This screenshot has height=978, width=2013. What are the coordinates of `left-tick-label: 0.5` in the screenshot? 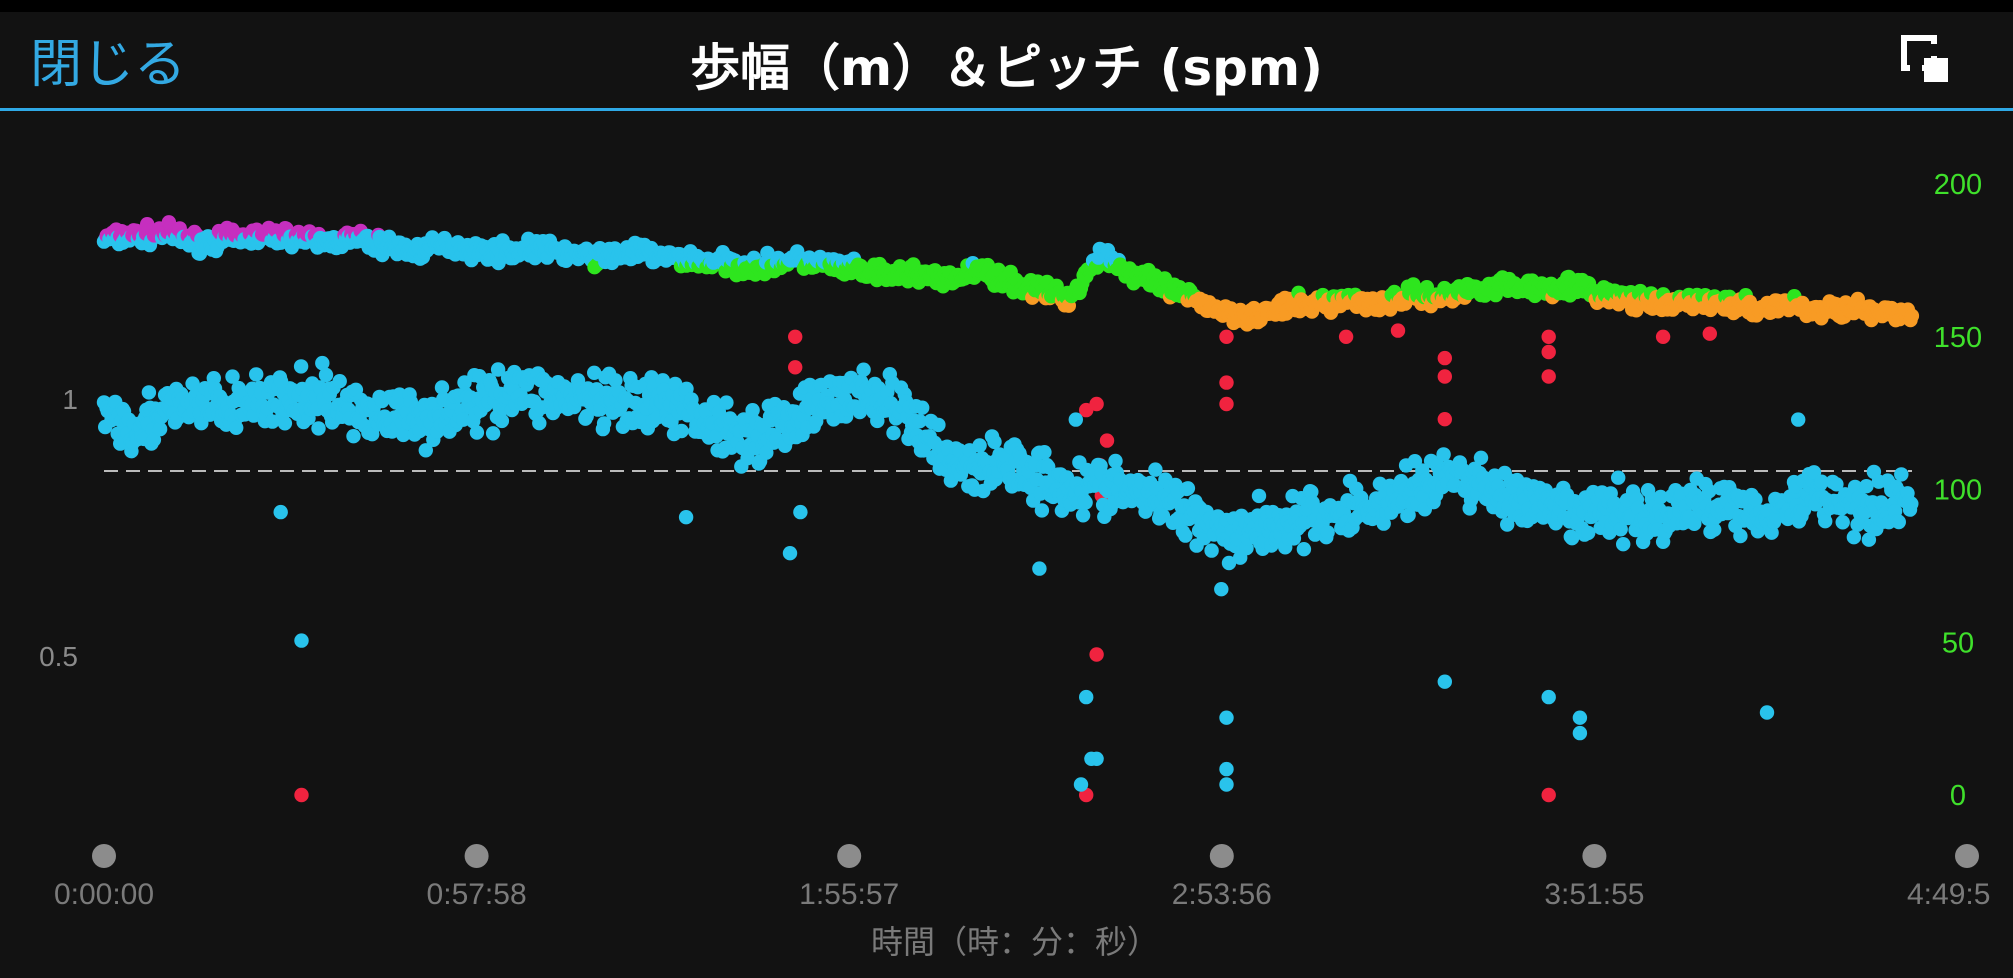 It's located at (58, 656).